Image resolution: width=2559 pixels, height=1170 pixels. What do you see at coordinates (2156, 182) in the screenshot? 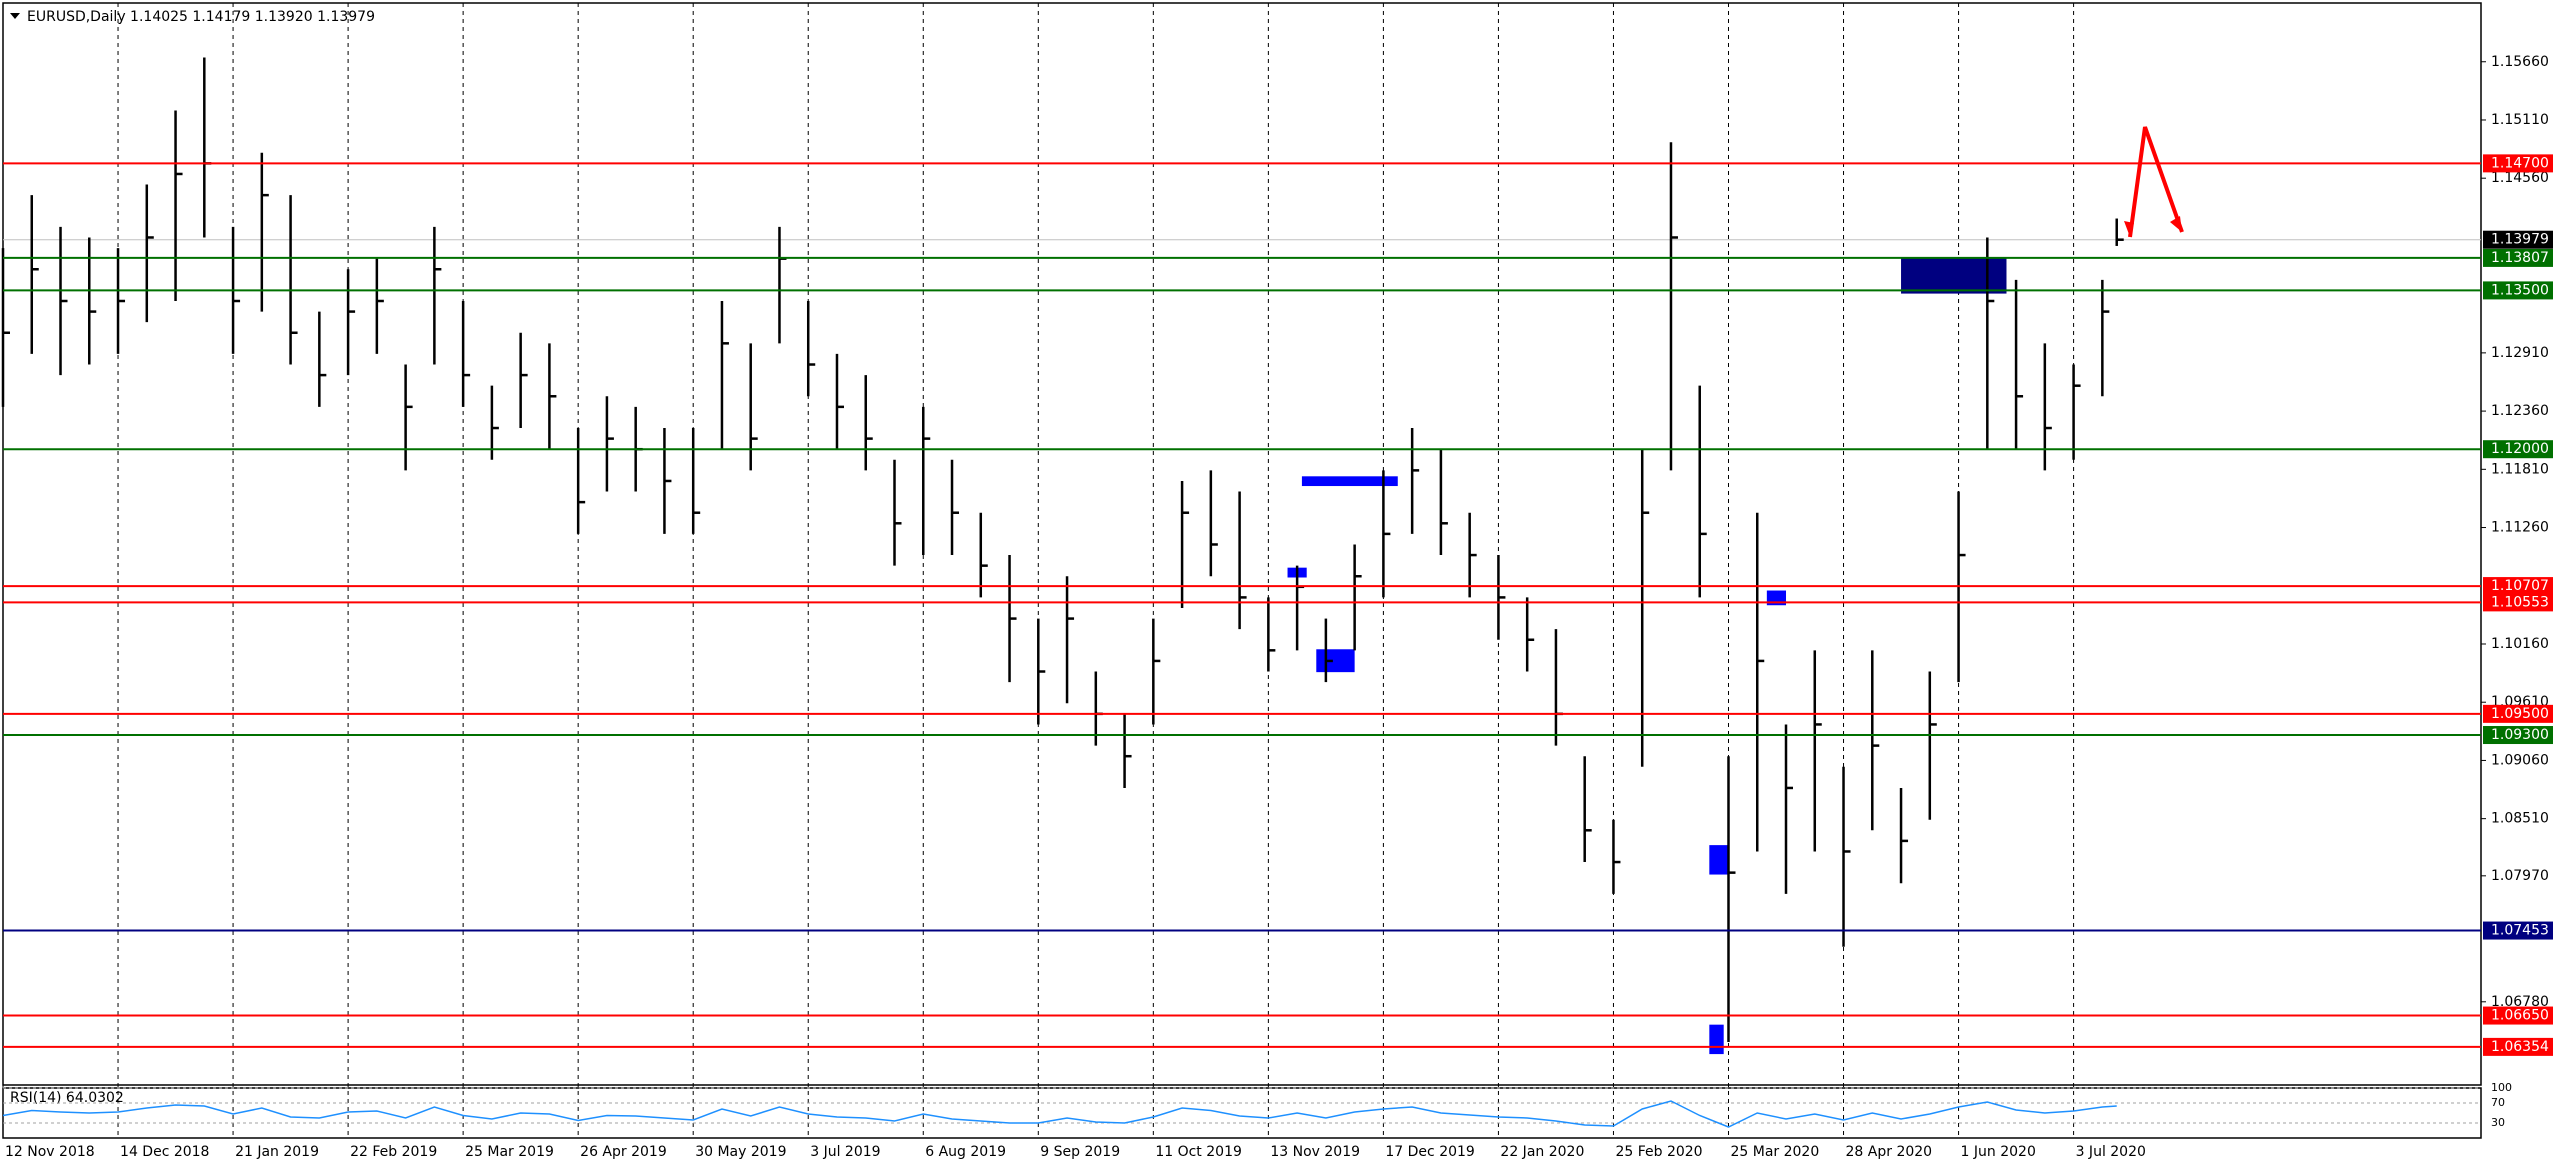
I see `forecast-arrow` at bounding box center [2156, 182].